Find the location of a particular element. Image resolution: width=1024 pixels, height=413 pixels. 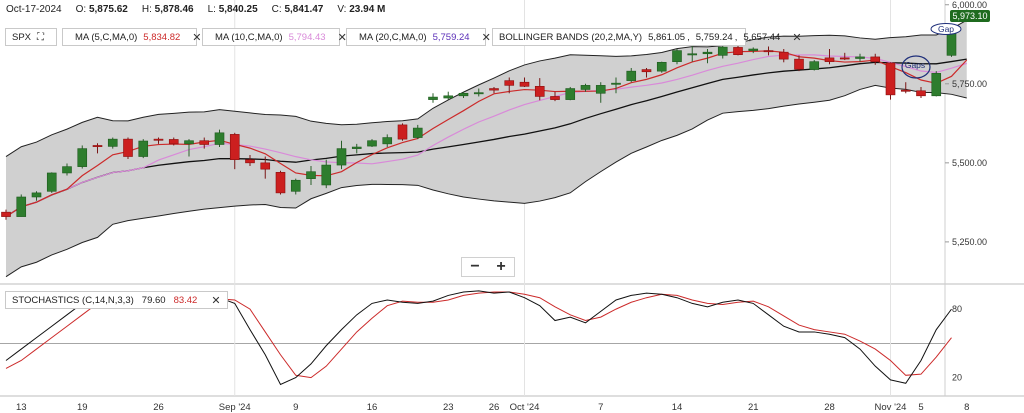

ma10-label: MA (10,C,MA,0) is located at coordinates (249, 37).